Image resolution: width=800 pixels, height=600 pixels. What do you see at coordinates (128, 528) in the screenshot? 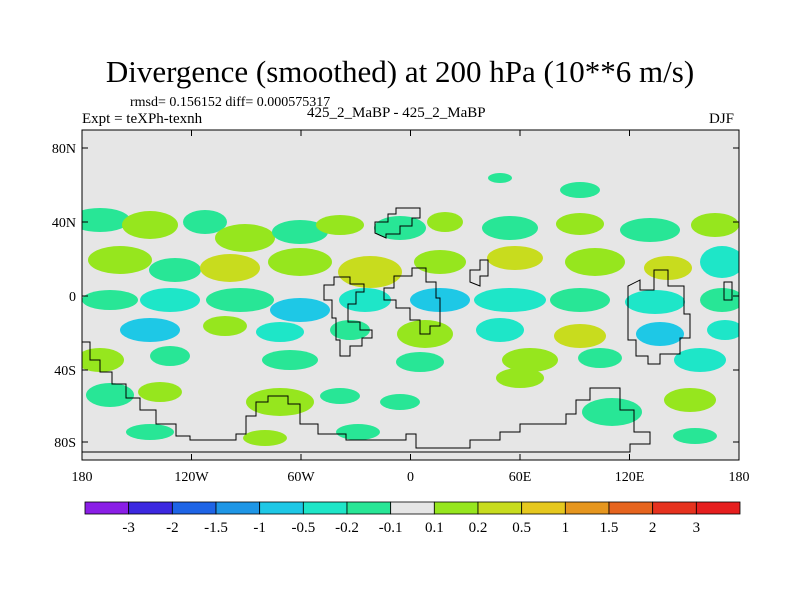
I see `colorbar-label: -3` at bounding box center [128, 528].